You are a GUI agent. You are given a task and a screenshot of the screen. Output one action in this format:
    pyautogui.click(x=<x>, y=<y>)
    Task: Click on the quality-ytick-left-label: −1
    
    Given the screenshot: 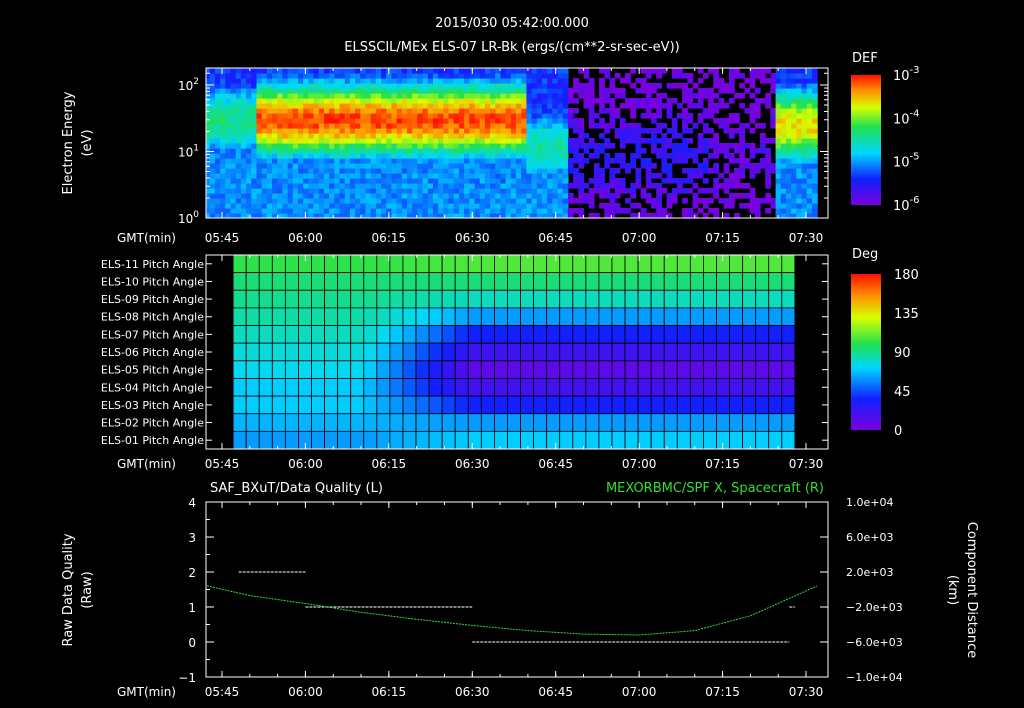 What is the action you would take?
    pyautogui.click(x=187, y=678)
    